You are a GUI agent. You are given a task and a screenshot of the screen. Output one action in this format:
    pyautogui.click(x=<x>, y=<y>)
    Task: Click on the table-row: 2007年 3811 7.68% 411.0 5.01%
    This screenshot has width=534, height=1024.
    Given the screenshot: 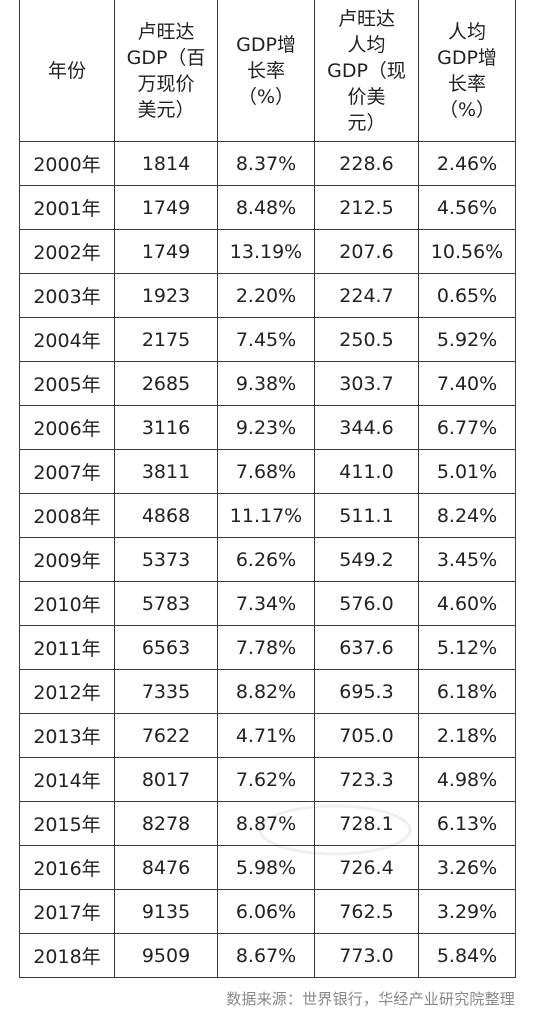 What is the action you would take?
    pyautogui.click(x=267, y=471)
    